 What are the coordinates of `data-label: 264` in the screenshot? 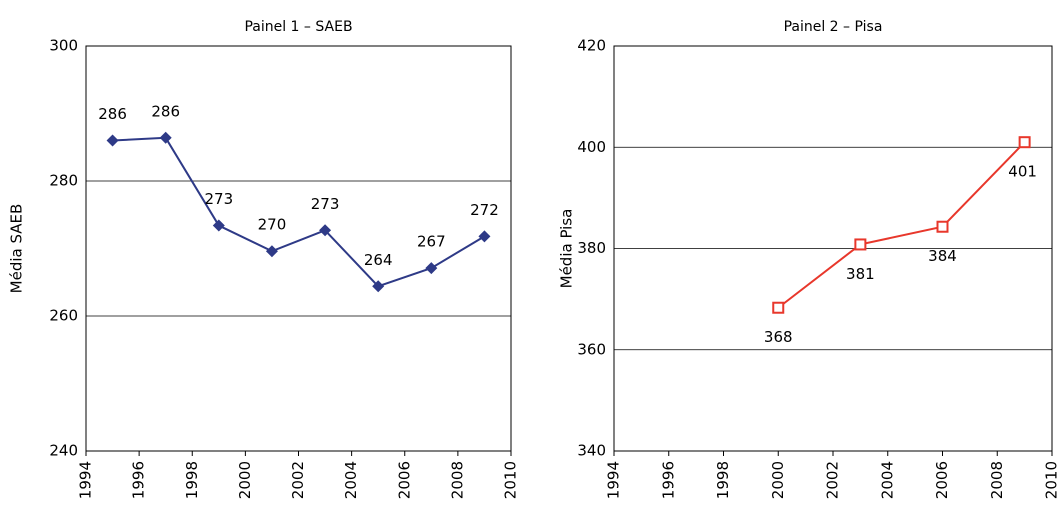 It's located at (378, 260).